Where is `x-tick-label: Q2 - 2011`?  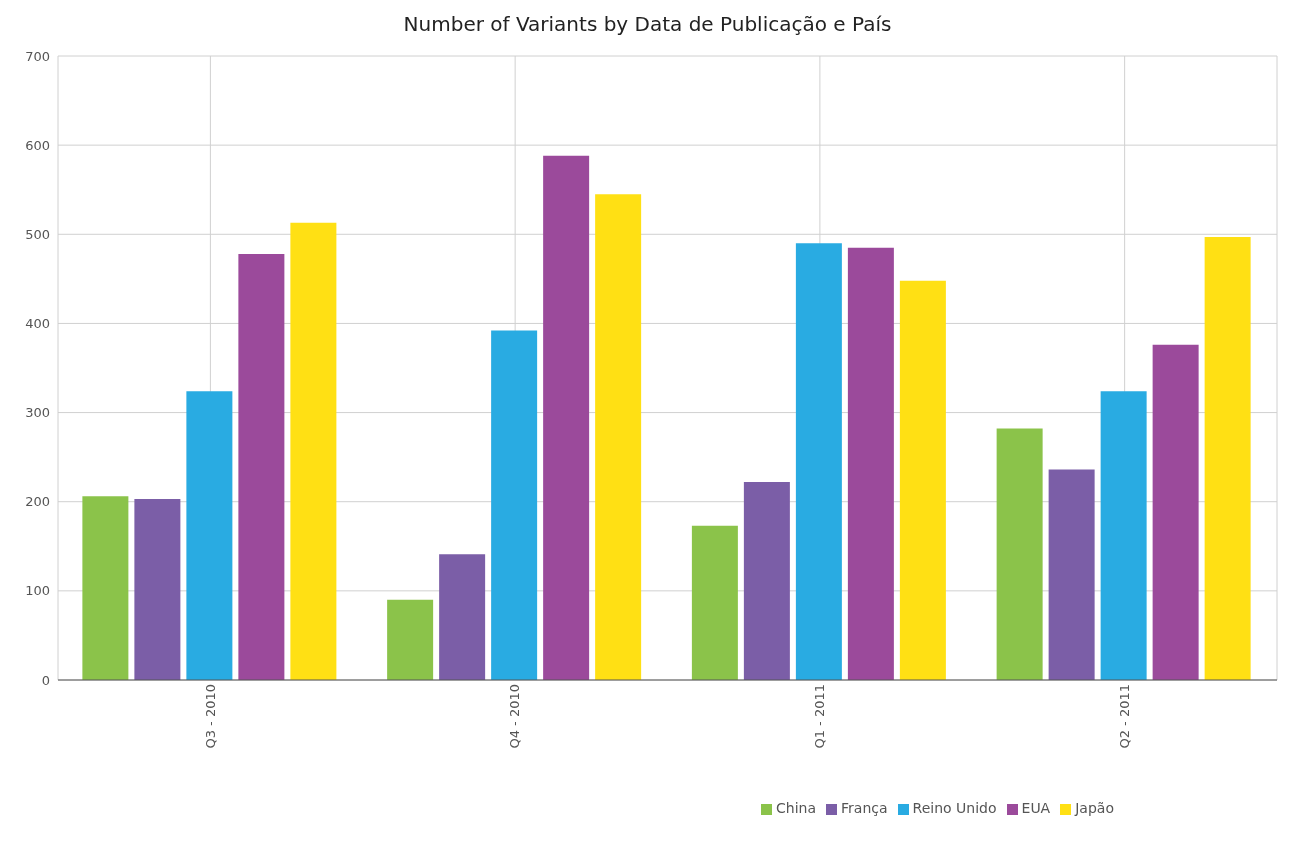 x-tick-label: Q2 - 2011 is located at coordinates (1124, 716).